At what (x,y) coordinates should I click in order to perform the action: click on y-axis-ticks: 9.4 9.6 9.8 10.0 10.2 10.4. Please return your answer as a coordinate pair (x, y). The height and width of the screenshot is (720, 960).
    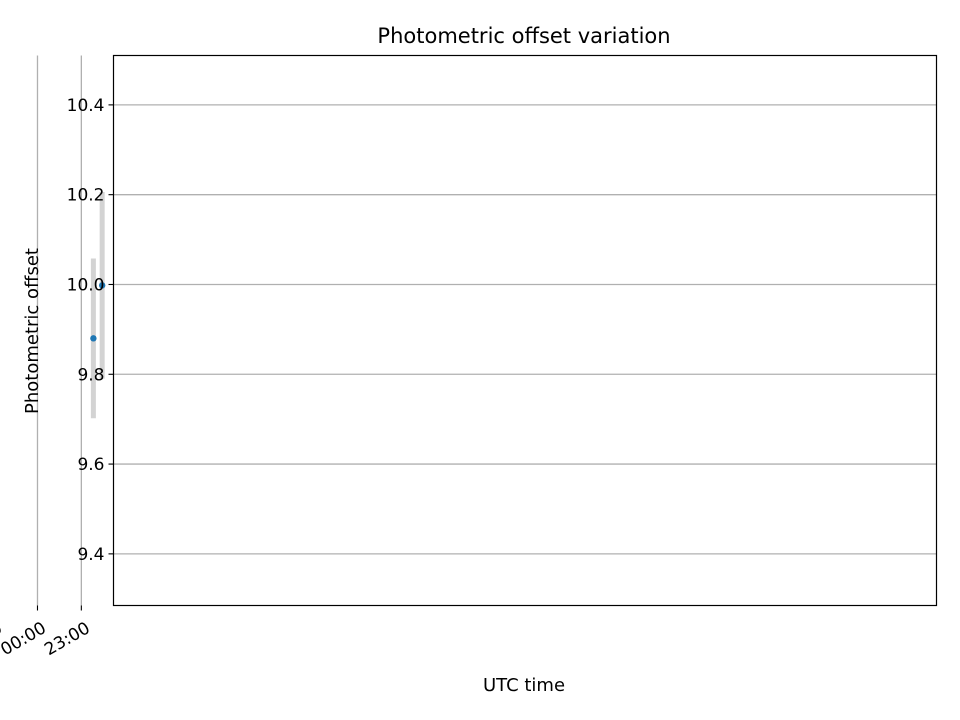
    Looking at the image, I should click on (90, 330).